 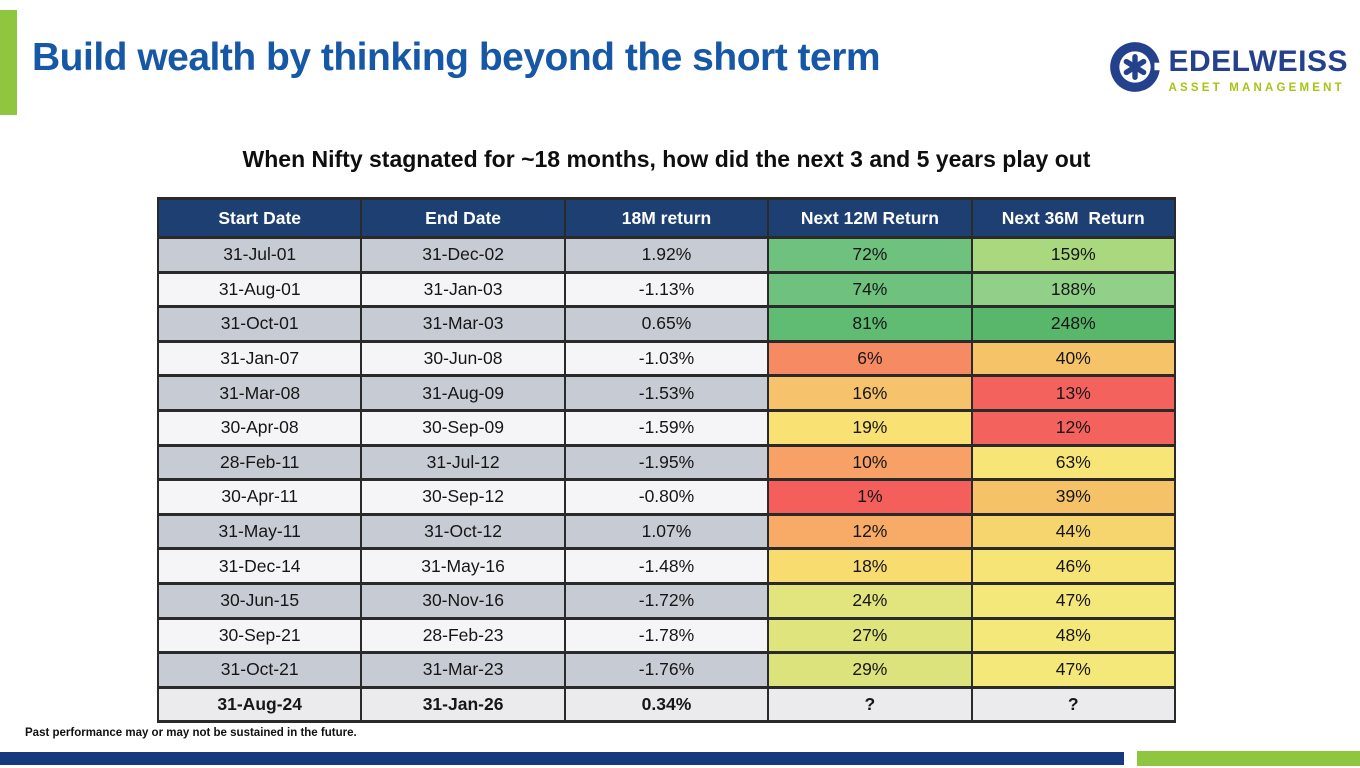 What do you see at coordinates (463, 462) in the screenshot?
I see `cell-end-date: 31-Jul-12` at bounding box center [463, 462].